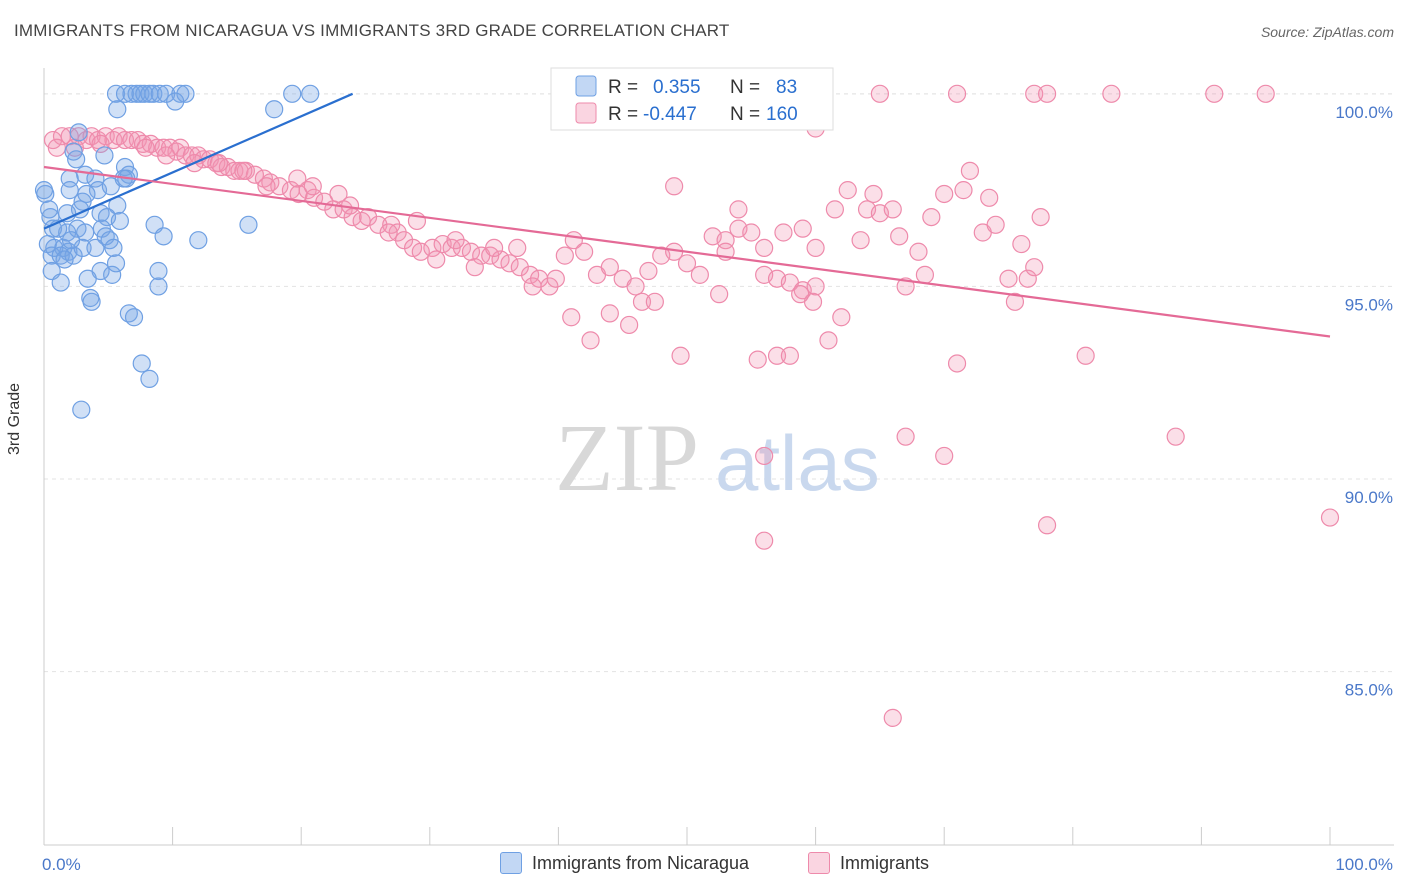 This screenshot has width=1406, height=892. Describe the element at coordinates (61, 864) in the screenshot. I see `x-tick-label-0: 0.0%` at that location.